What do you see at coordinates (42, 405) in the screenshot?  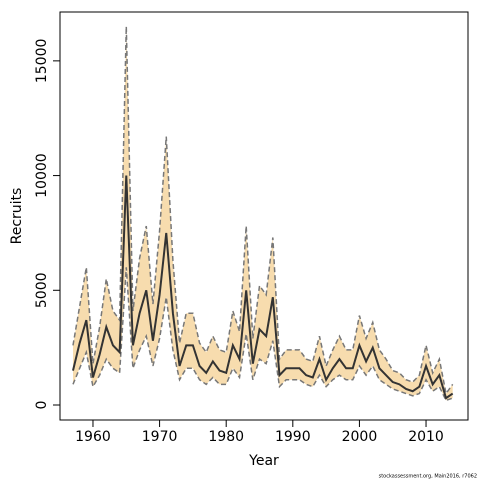 I see `y-tick-label: 0` at bounding box center [42, 405].